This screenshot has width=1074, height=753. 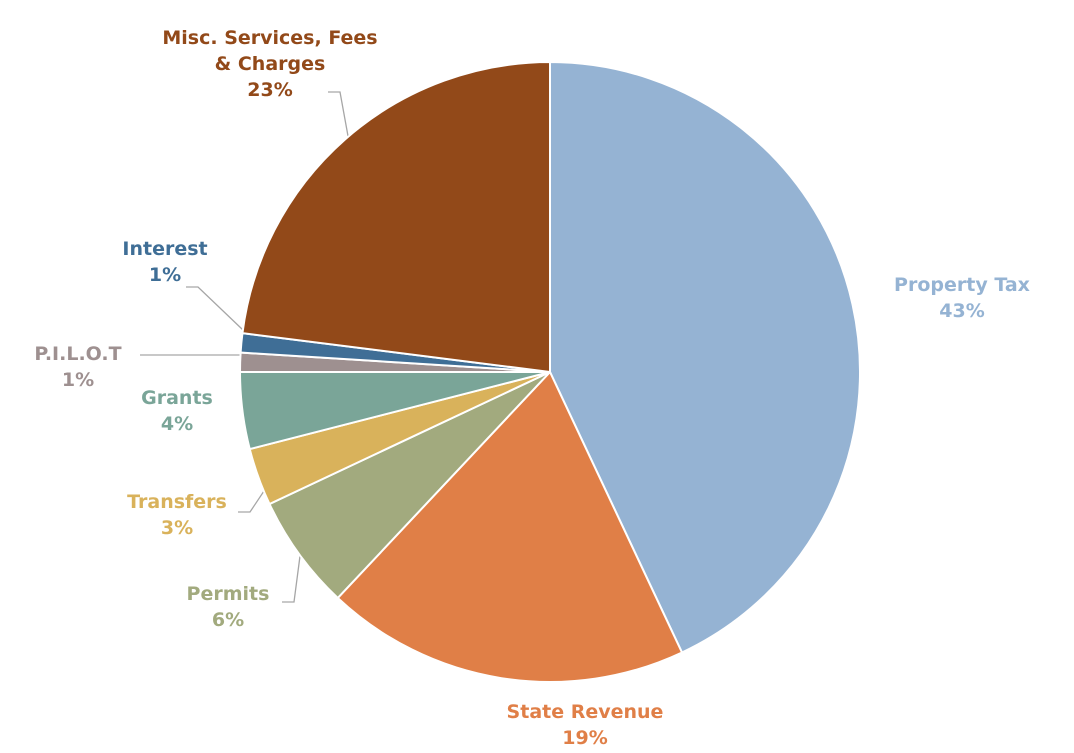 What do you see at coordinates (585, 712) in the screenshot?
I see `category-label: State Revenue` at bounding box center [585, 712].